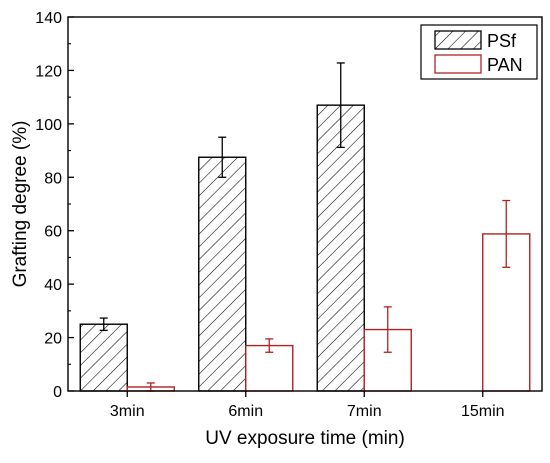 Image resolution: width=550 pixels, height=463 pixels. What do you see at coordinates (340, 105) in the screenshot?
I see `error-bar-psf-7min` at bounding box center [340, 105].